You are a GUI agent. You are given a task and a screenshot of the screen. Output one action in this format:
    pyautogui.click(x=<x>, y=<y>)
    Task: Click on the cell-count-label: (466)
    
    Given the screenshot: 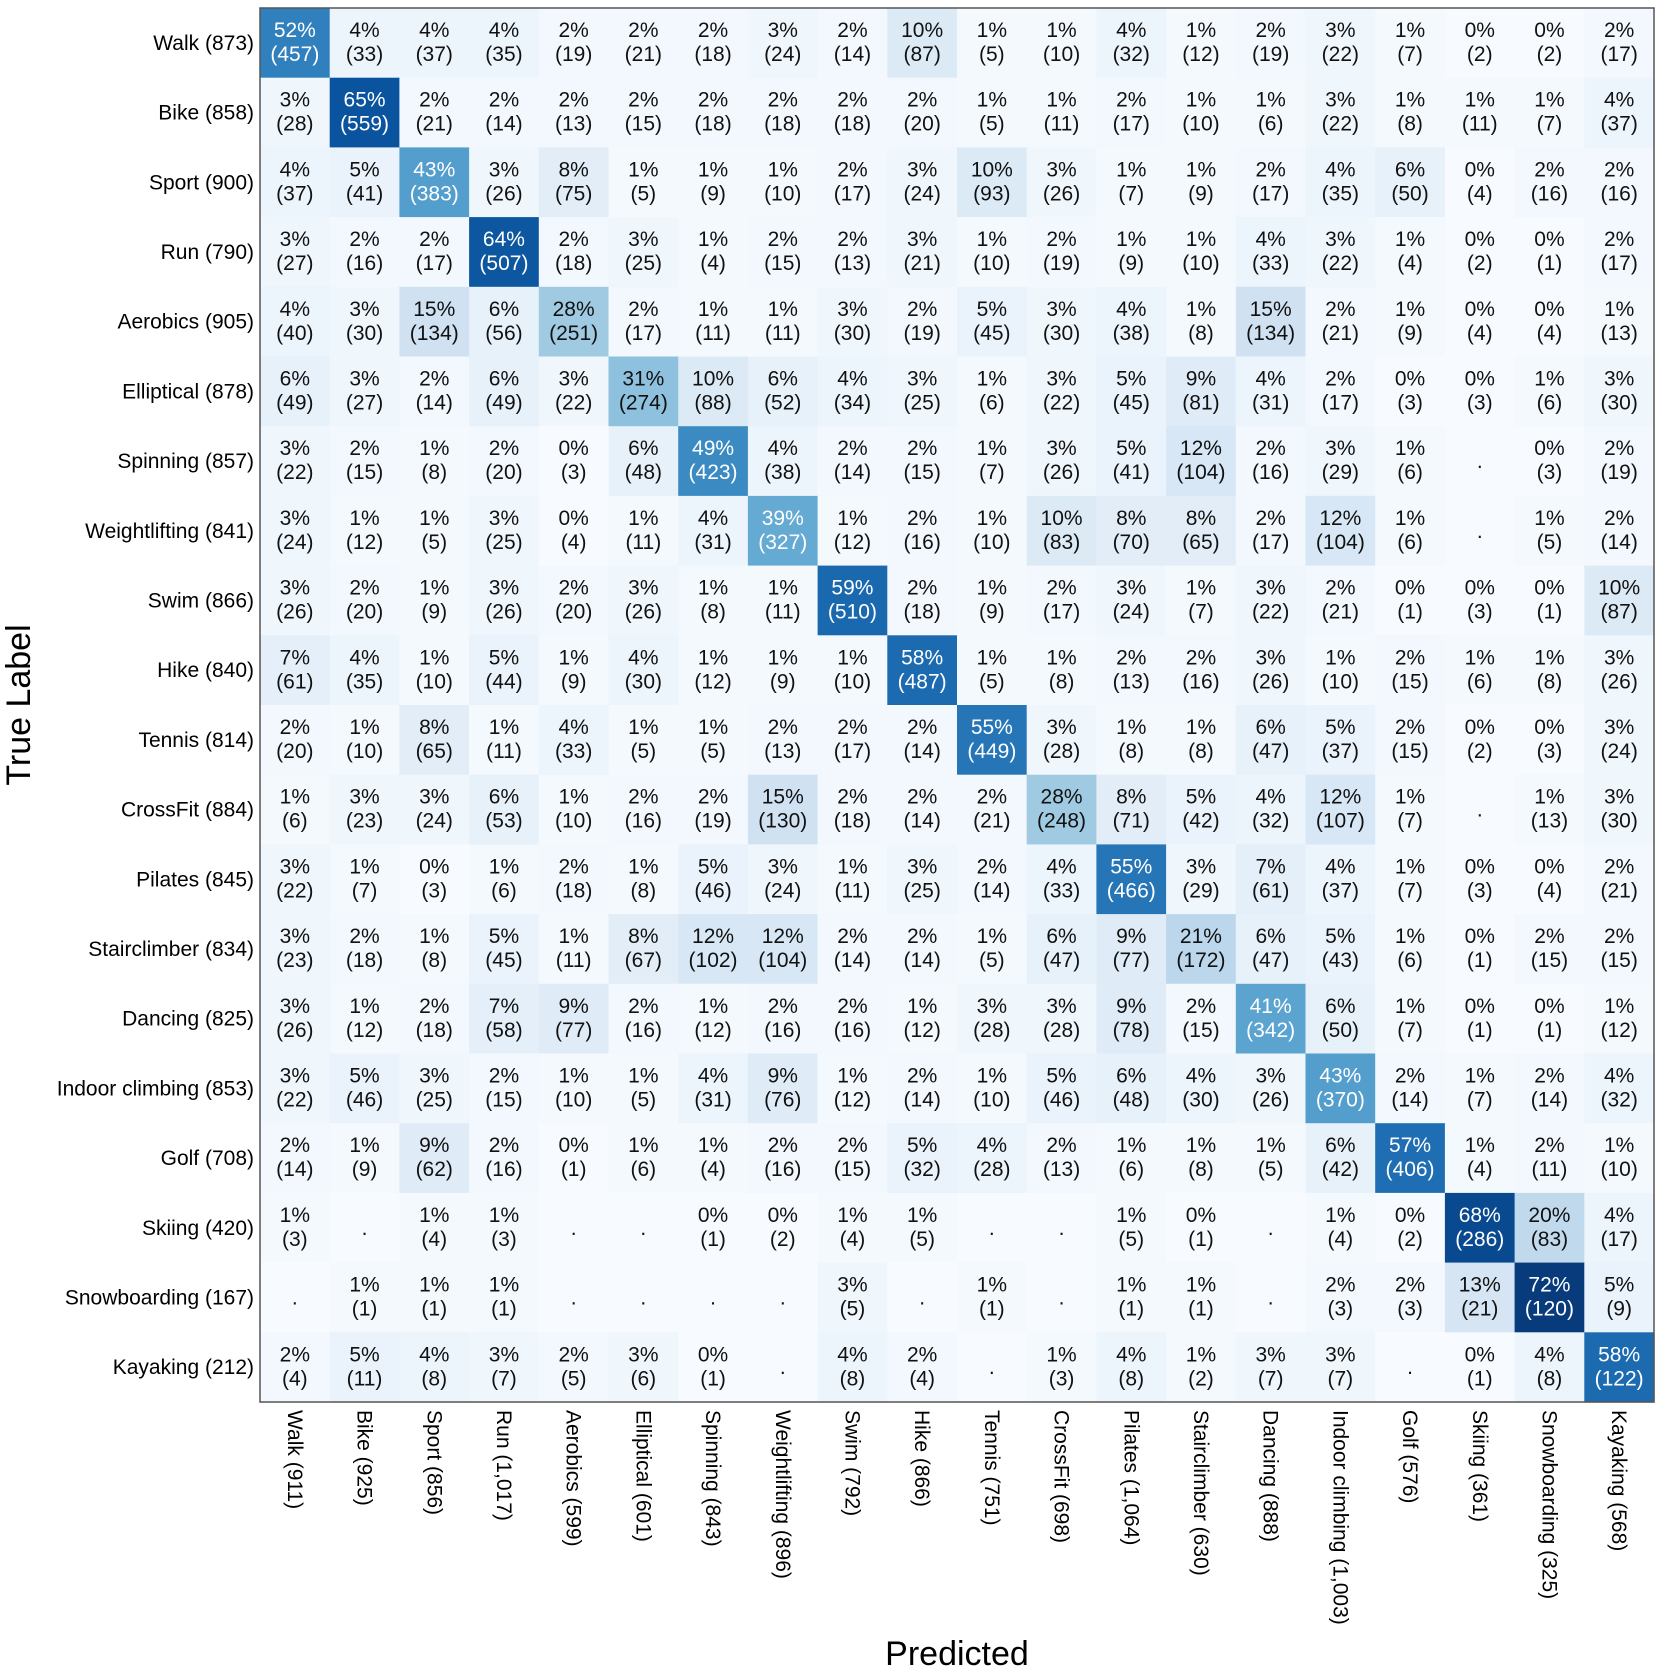 What is the action you would take?
    pyautogui.click(x=1131, y=890)
    